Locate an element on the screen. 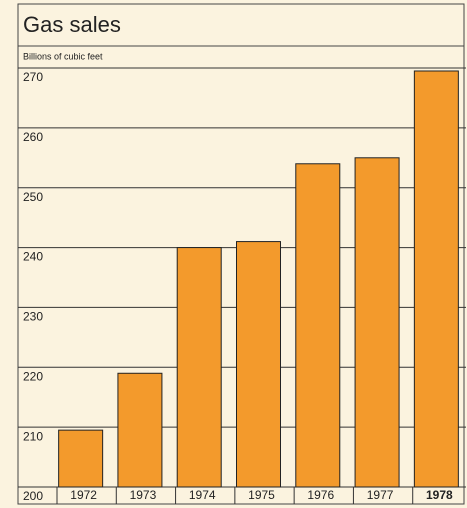  y-tick-label: 230 is located at coordinates (33, 317).